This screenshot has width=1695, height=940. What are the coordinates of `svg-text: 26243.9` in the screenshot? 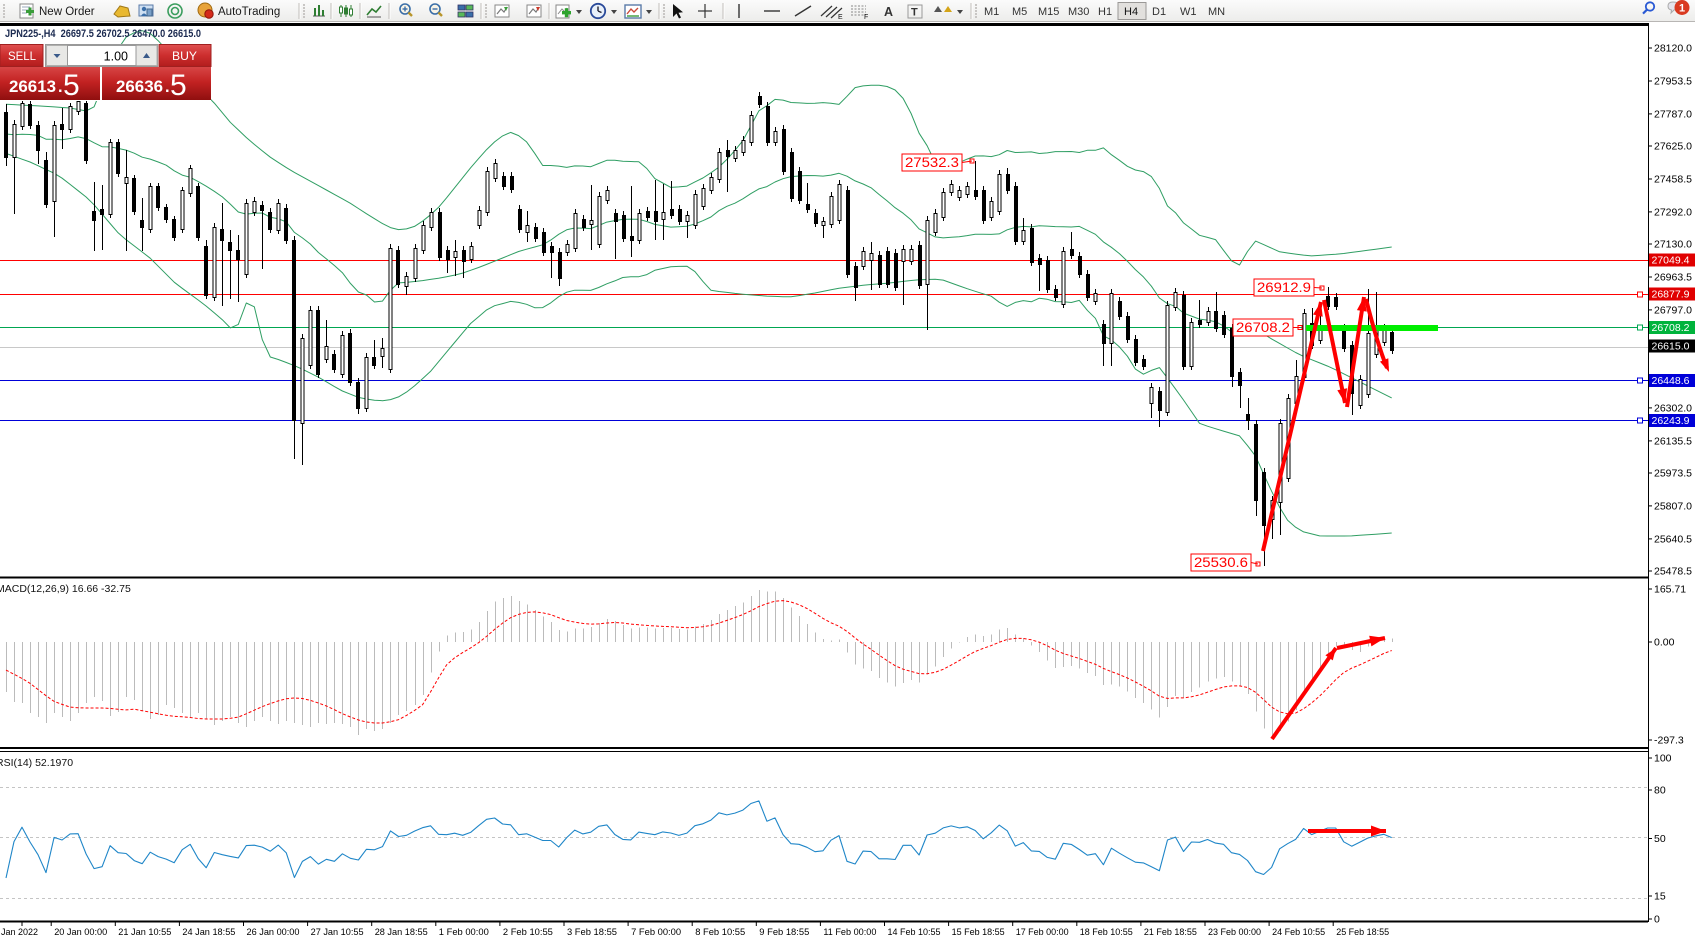 It's located at (1671, 421).